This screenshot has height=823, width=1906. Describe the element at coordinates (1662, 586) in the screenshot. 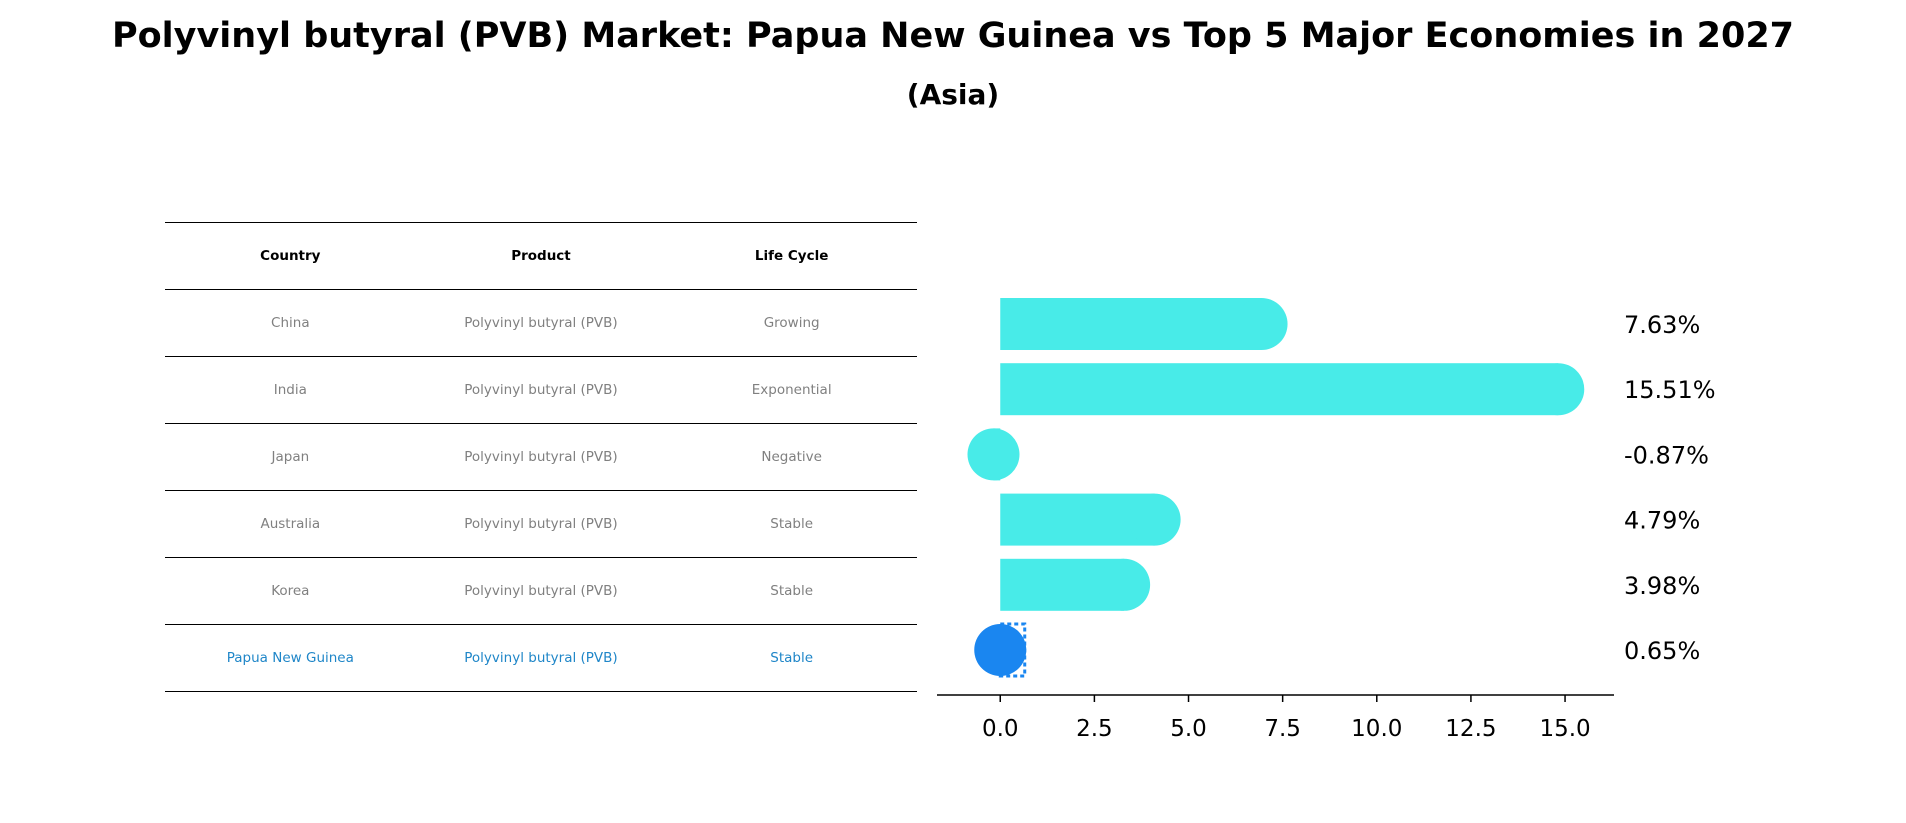

I see `value-label: 3.98%` at that location.